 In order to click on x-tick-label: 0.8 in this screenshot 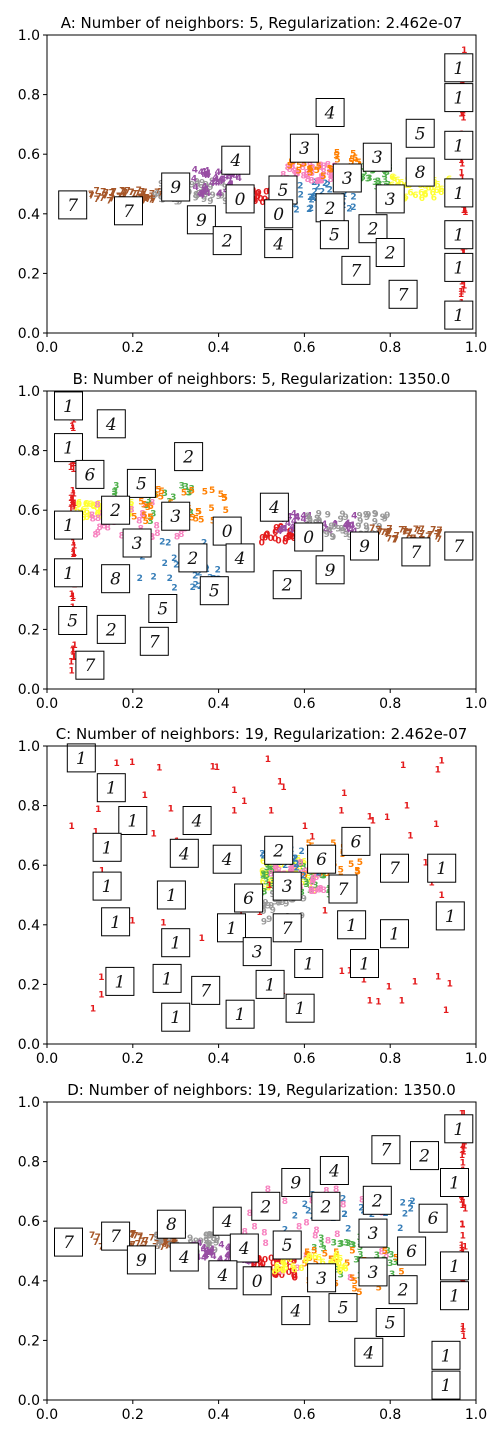, I will do `click(390, 704)`.